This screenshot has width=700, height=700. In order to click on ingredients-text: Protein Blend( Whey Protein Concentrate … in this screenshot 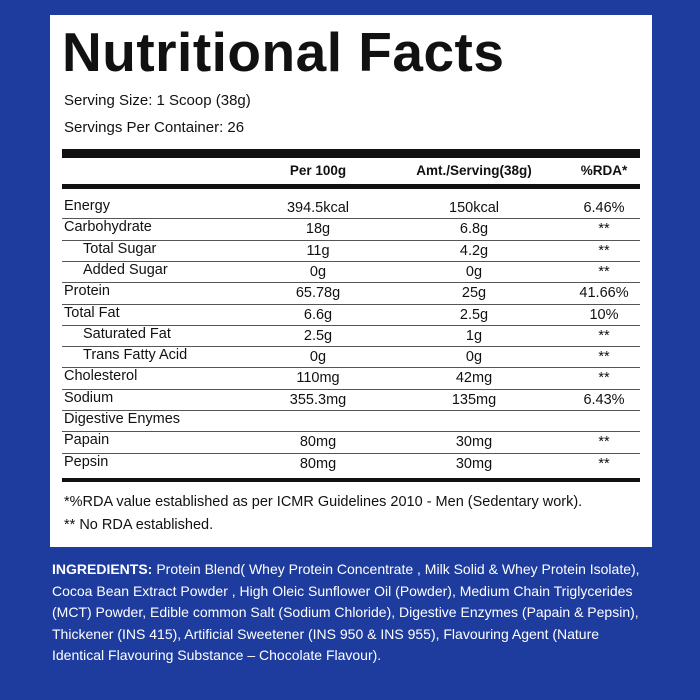, I will do `click(398, 569)`.